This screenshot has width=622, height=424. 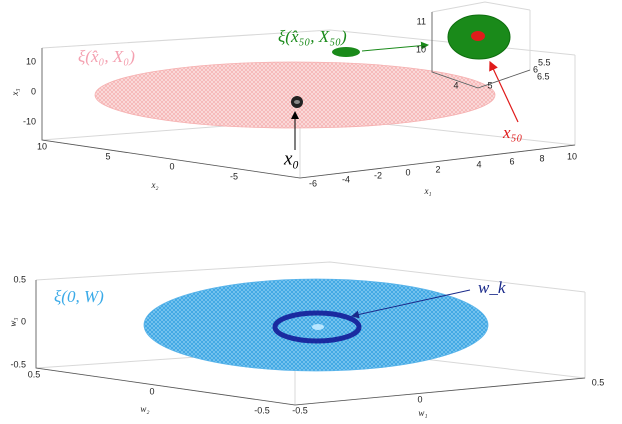 What do you see at coordinates (312, 36) in the screenshot?
I see `annotation: ξ(x̂₅₀, X₅₀)` at bounding box center [312, 36].